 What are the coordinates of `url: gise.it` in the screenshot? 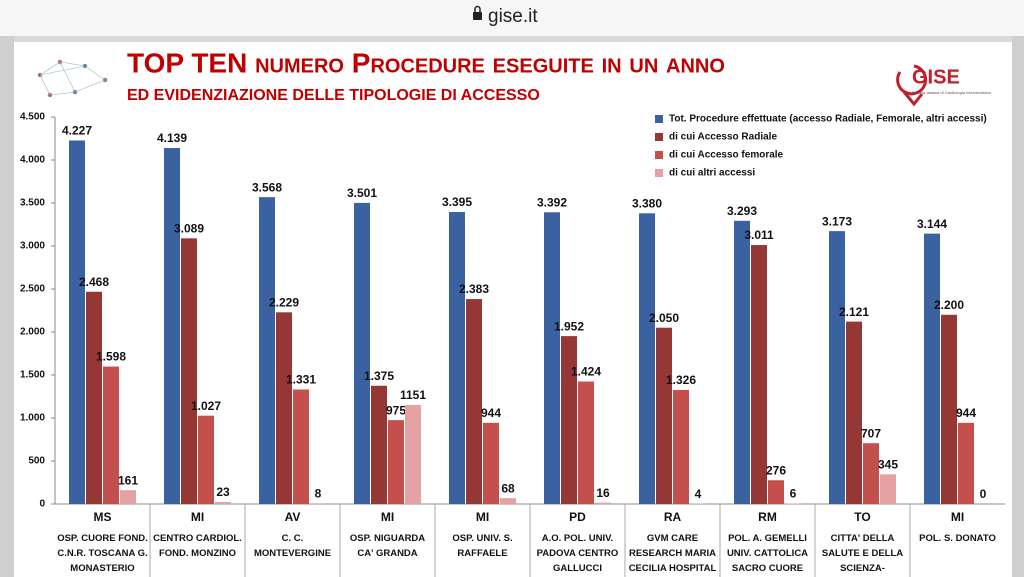 It's located at (513, 16).